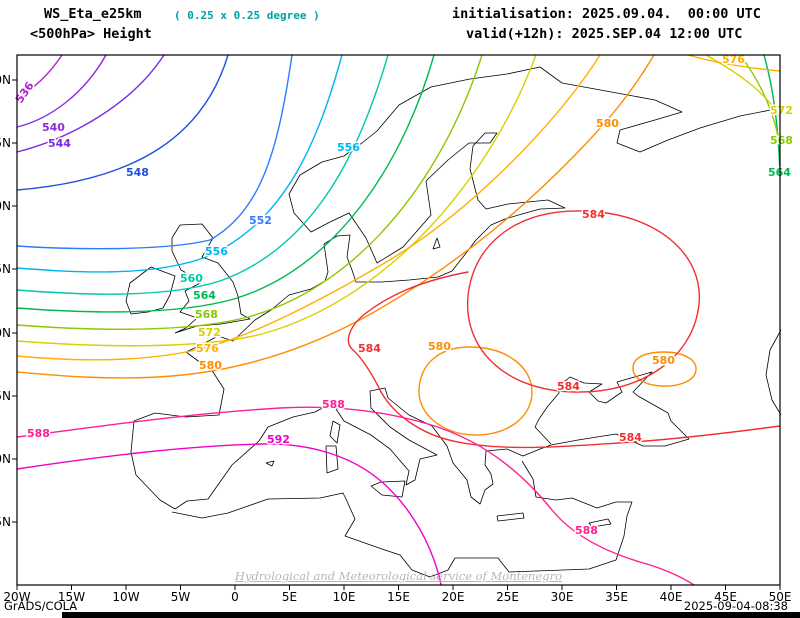 This screenshot has width=800, height=618. What do you see at coordinates (735, 606) in the screenshot?
I see `creation-timestamp: 2025-09-04-08:38` at bounding box center [735, 606].